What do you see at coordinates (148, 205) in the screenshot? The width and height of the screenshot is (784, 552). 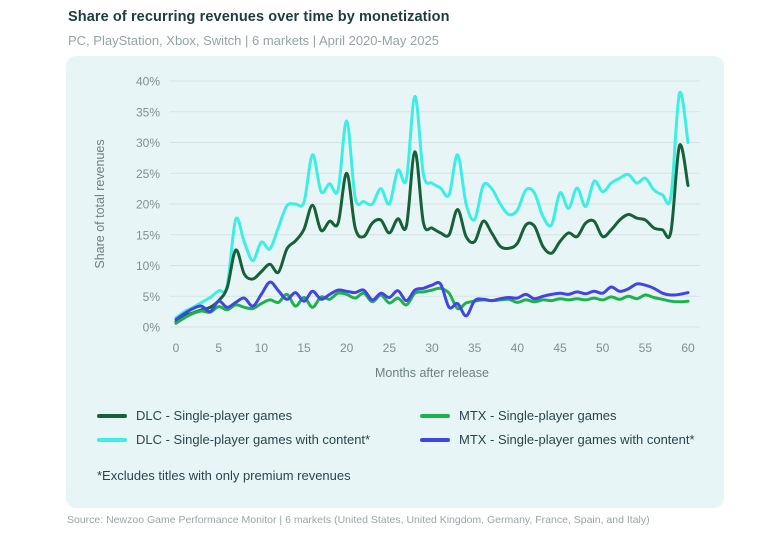 I see `svg-text: 20%` at bounding box center [148, 205].